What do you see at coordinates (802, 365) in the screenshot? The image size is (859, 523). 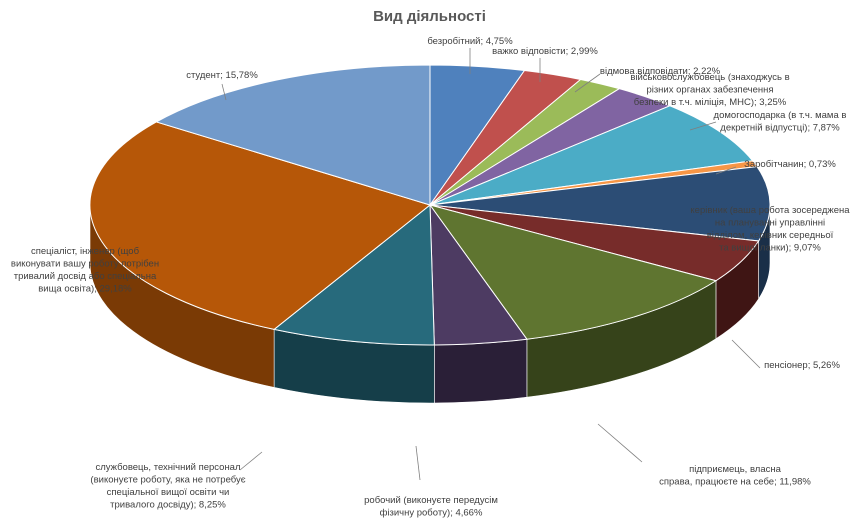 I see `data-label: пенсіонер; 5,26%` at bounding box center [802, 365].